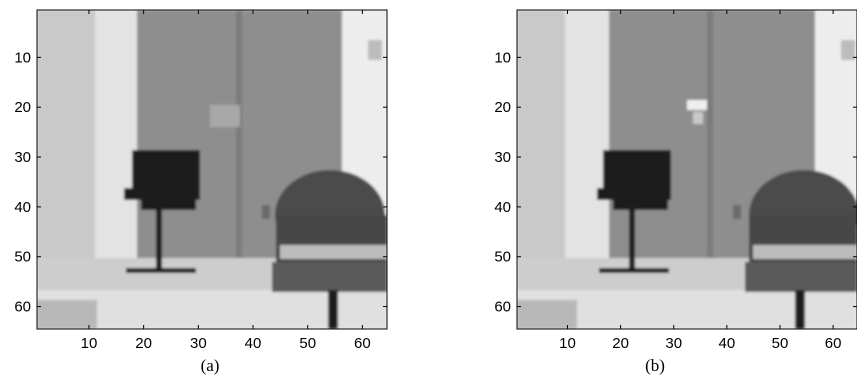 The height and width of the screenshot is (383, 857). What do you see at coordinates (324, 249) in the screenshot?
I see `office-chair` at bounding box center [324, 249].